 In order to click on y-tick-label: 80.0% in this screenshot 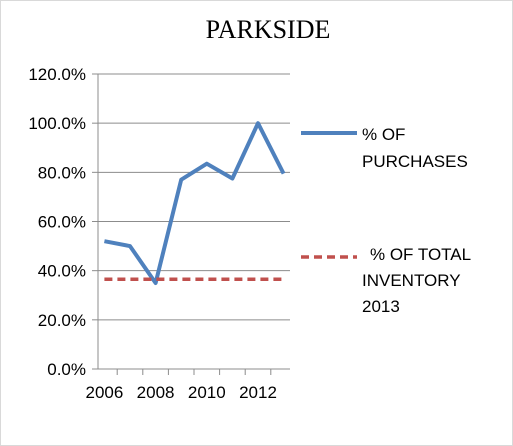, I will do `click(62, 172)`.